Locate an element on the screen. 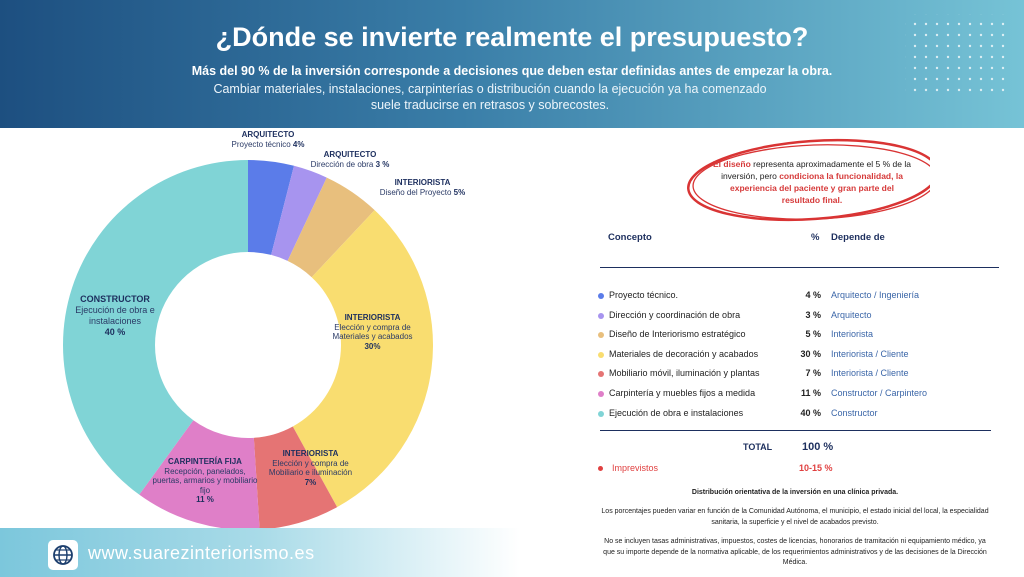  percent: 30 % is located at coordinates (810, 353).